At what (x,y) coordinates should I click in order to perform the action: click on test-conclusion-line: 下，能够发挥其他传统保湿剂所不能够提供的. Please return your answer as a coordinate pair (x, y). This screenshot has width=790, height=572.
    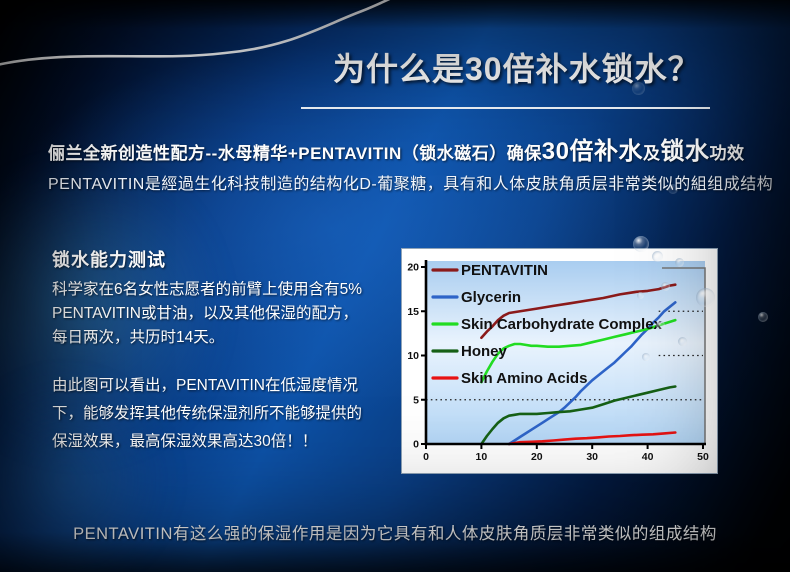
    Looking at the image, I should click on (207, 413).